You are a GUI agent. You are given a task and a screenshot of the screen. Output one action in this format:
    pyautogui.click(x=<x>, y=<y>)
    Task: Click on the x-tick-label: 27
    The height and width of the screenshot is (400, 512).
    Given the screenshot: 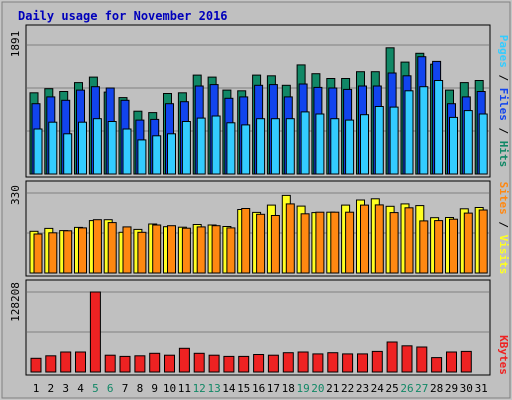 What is the action you would take?
    pyautogui.click(x=421, y=388)
    